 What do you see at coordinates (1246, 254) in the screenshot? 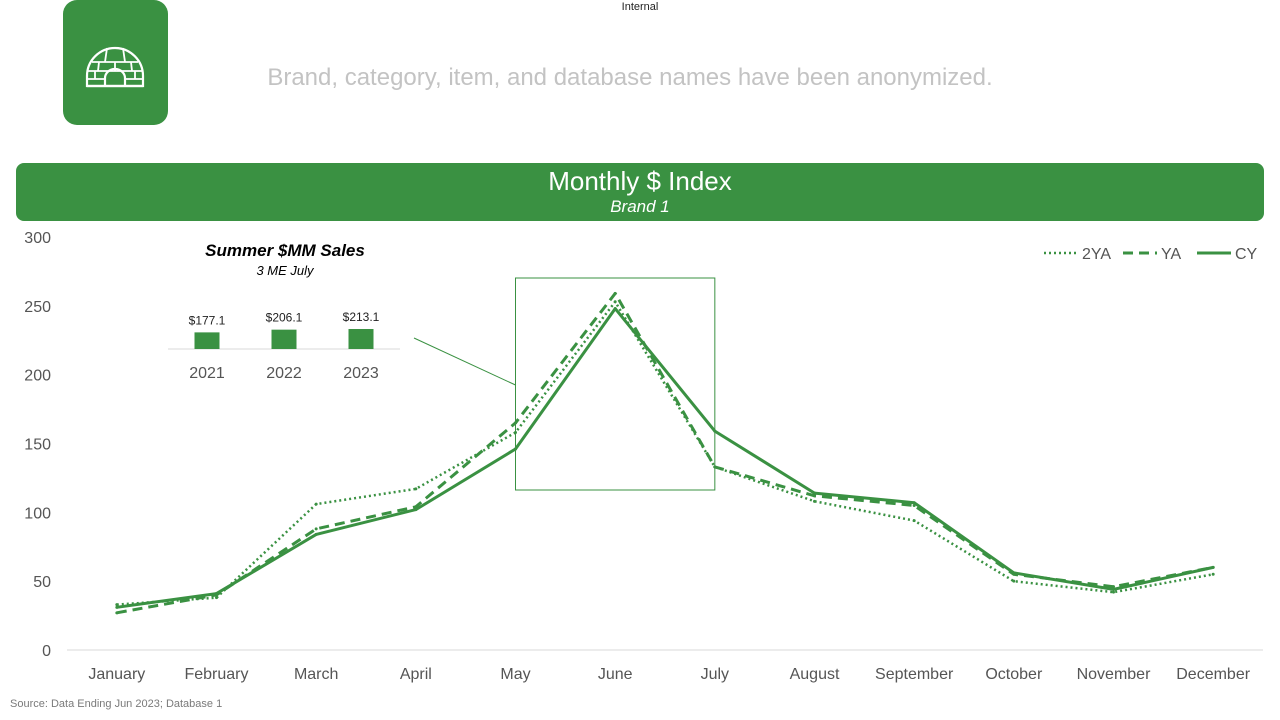
I see `legend-label-cy: CY` at bounding box center [1246, 254].